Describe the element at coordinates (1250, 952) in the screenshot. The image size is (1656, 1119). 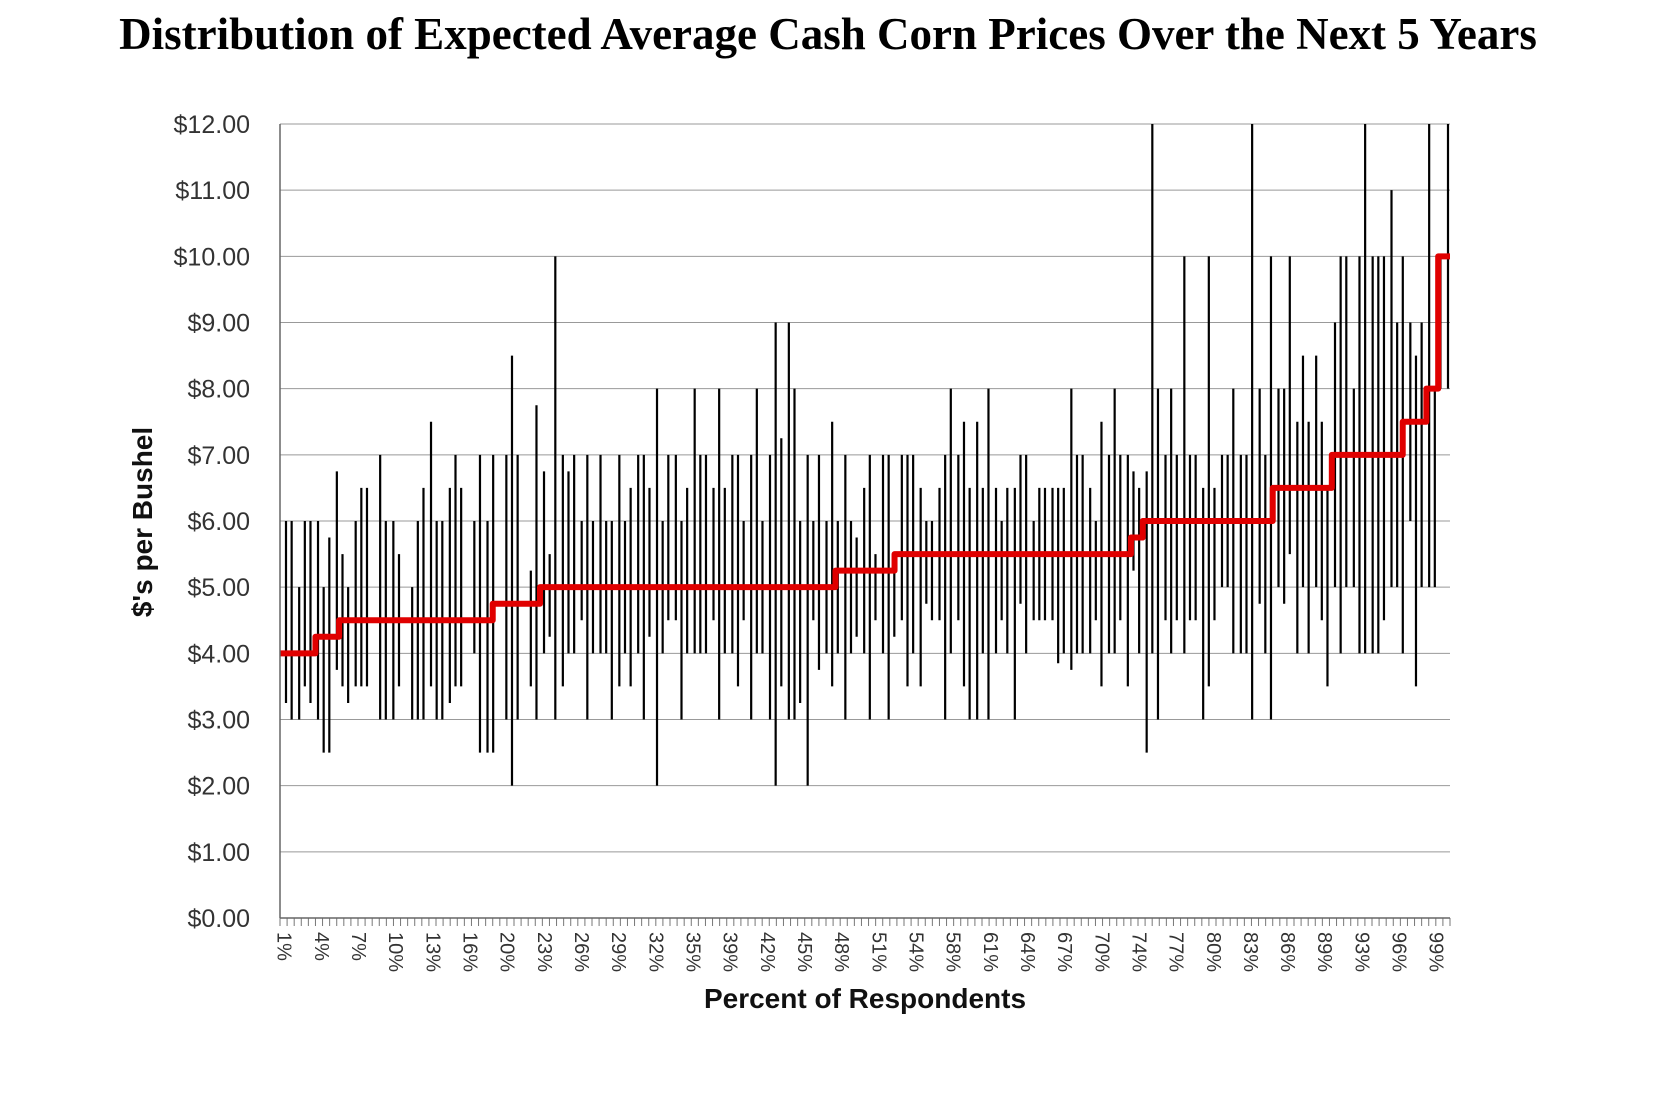
I see `x-tick-label: 83%` at that location.